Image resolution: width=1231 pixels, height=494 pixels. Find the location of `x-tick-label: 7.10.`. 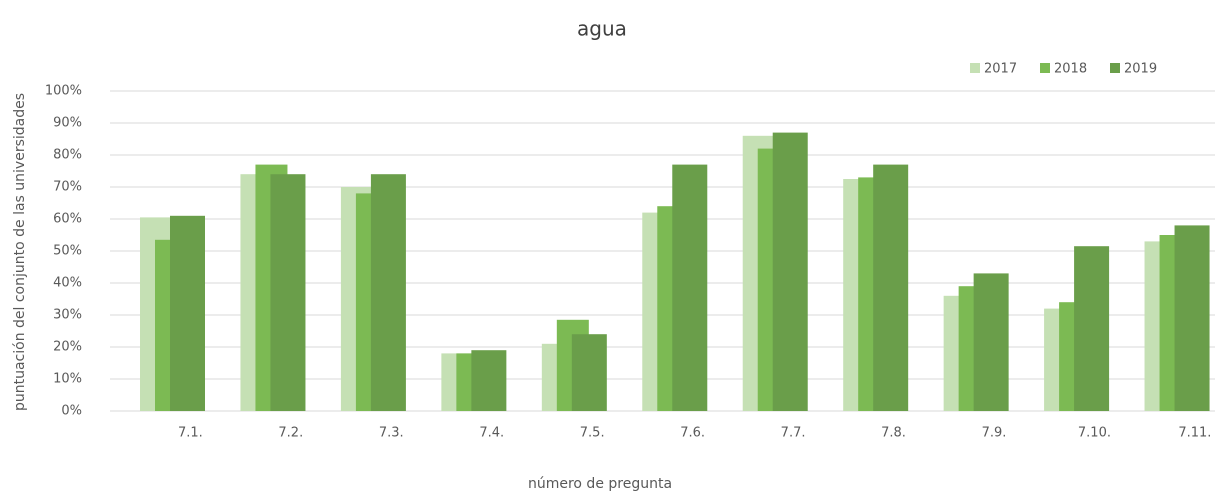

x-tick-label: 7.10. is located at coordinates (1094, 433).